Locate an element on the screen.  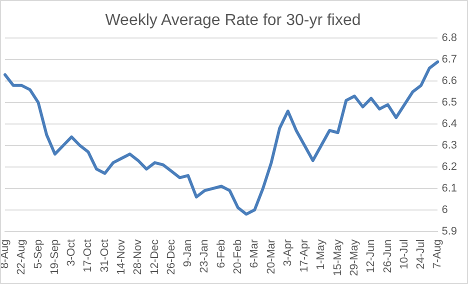
x-tick-label: 23-Jan is located at coordinates (204, 256).